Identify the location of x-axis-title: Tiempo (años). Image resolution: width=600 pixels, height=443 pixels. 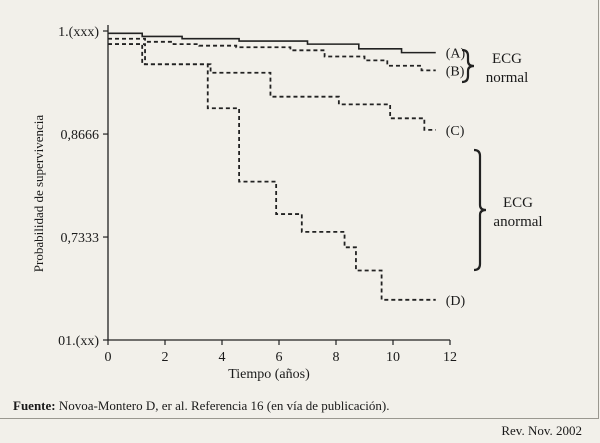
(269, 374).